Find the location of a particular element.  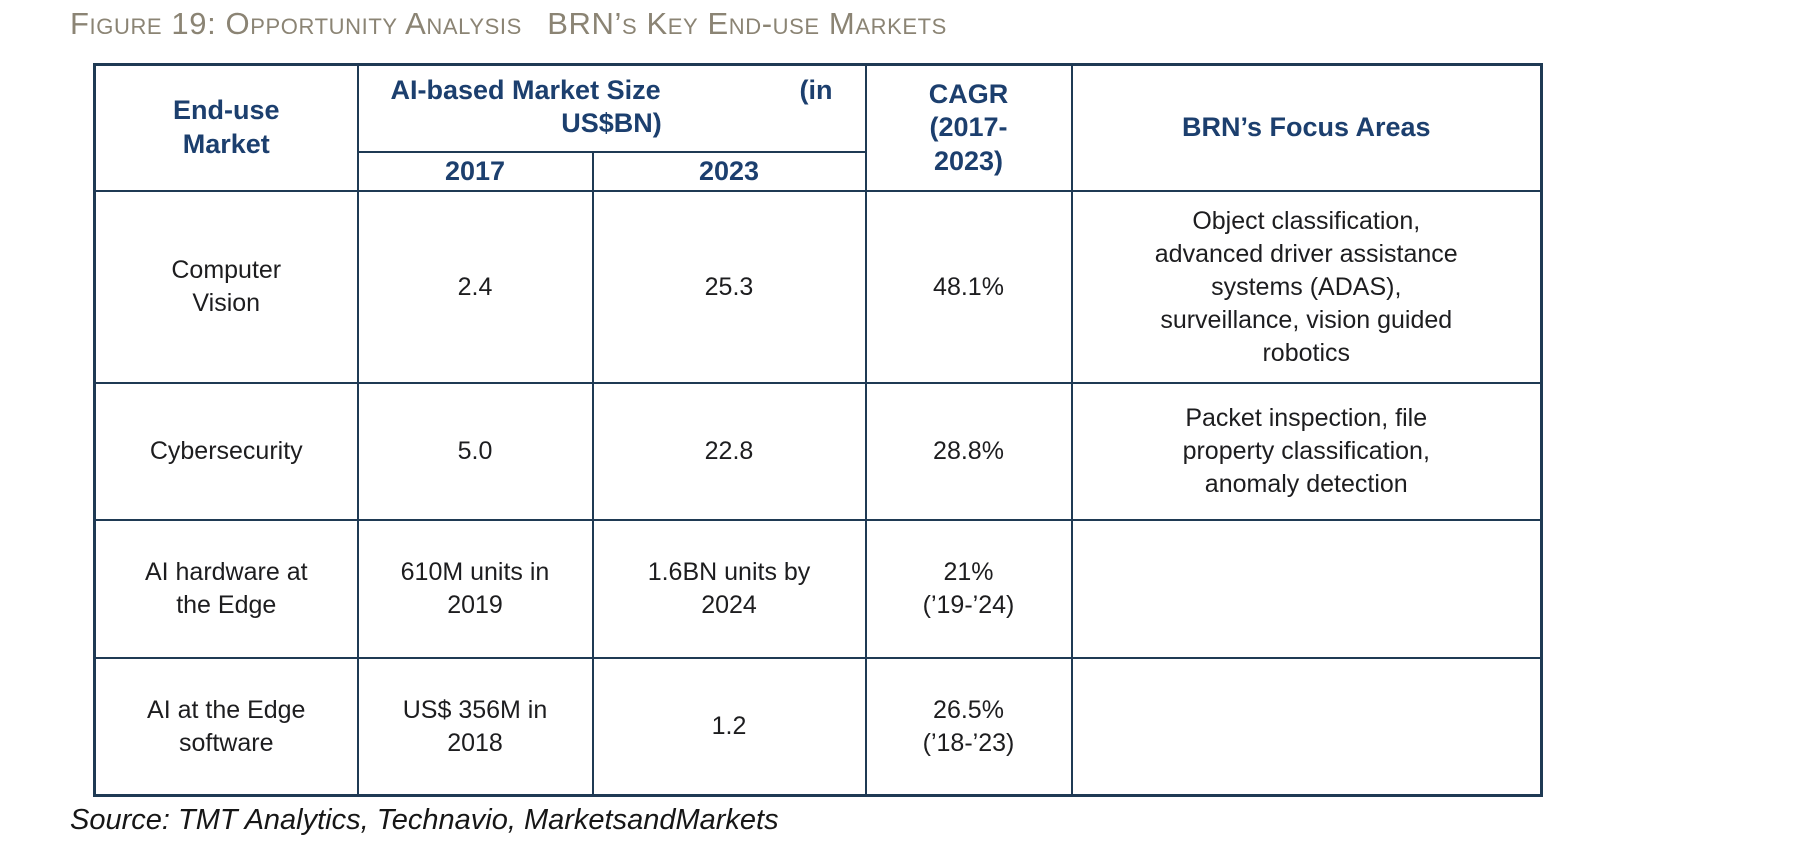

cell-market: AI at the Edge software is located at coordinates (226, 727).